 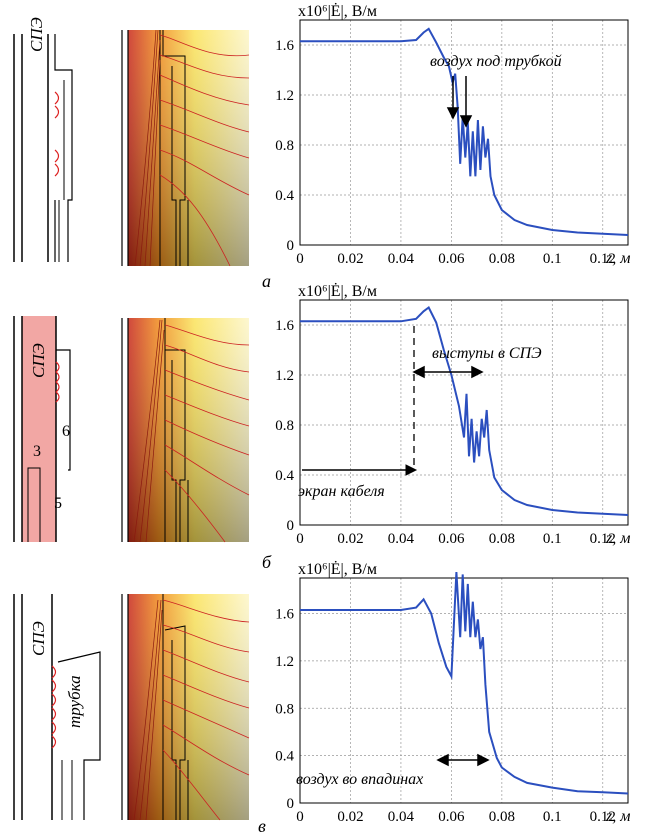 I want to click on annotation-arrows-a, so click(x=459, y=102).